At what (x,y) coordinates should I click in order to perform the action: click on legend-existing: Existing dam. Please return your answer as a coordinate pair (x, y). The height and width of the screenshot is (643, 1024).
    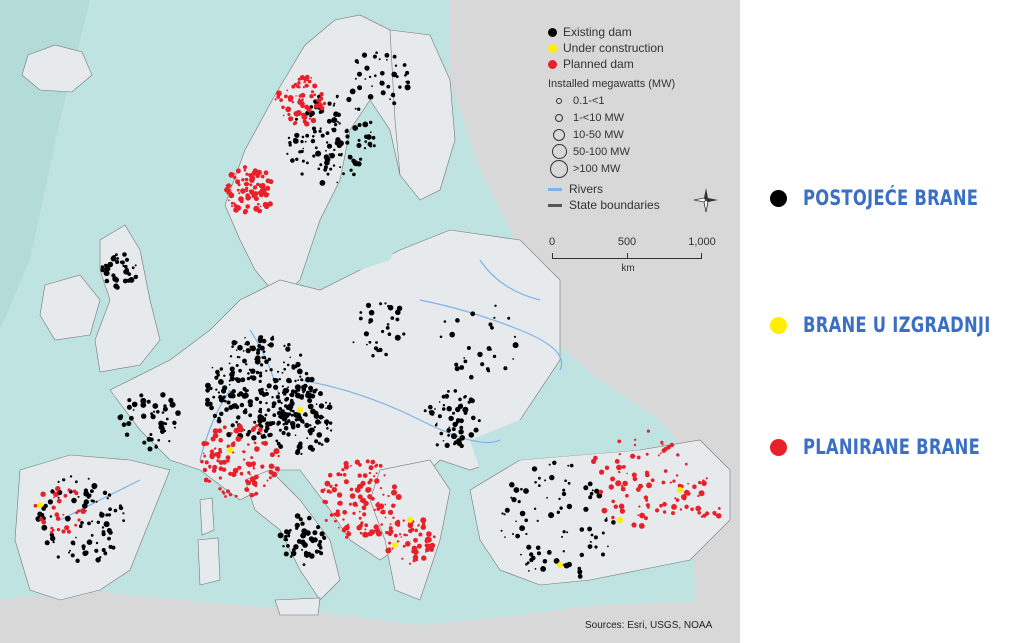
    Looking at the image, I should click on (640, 32).